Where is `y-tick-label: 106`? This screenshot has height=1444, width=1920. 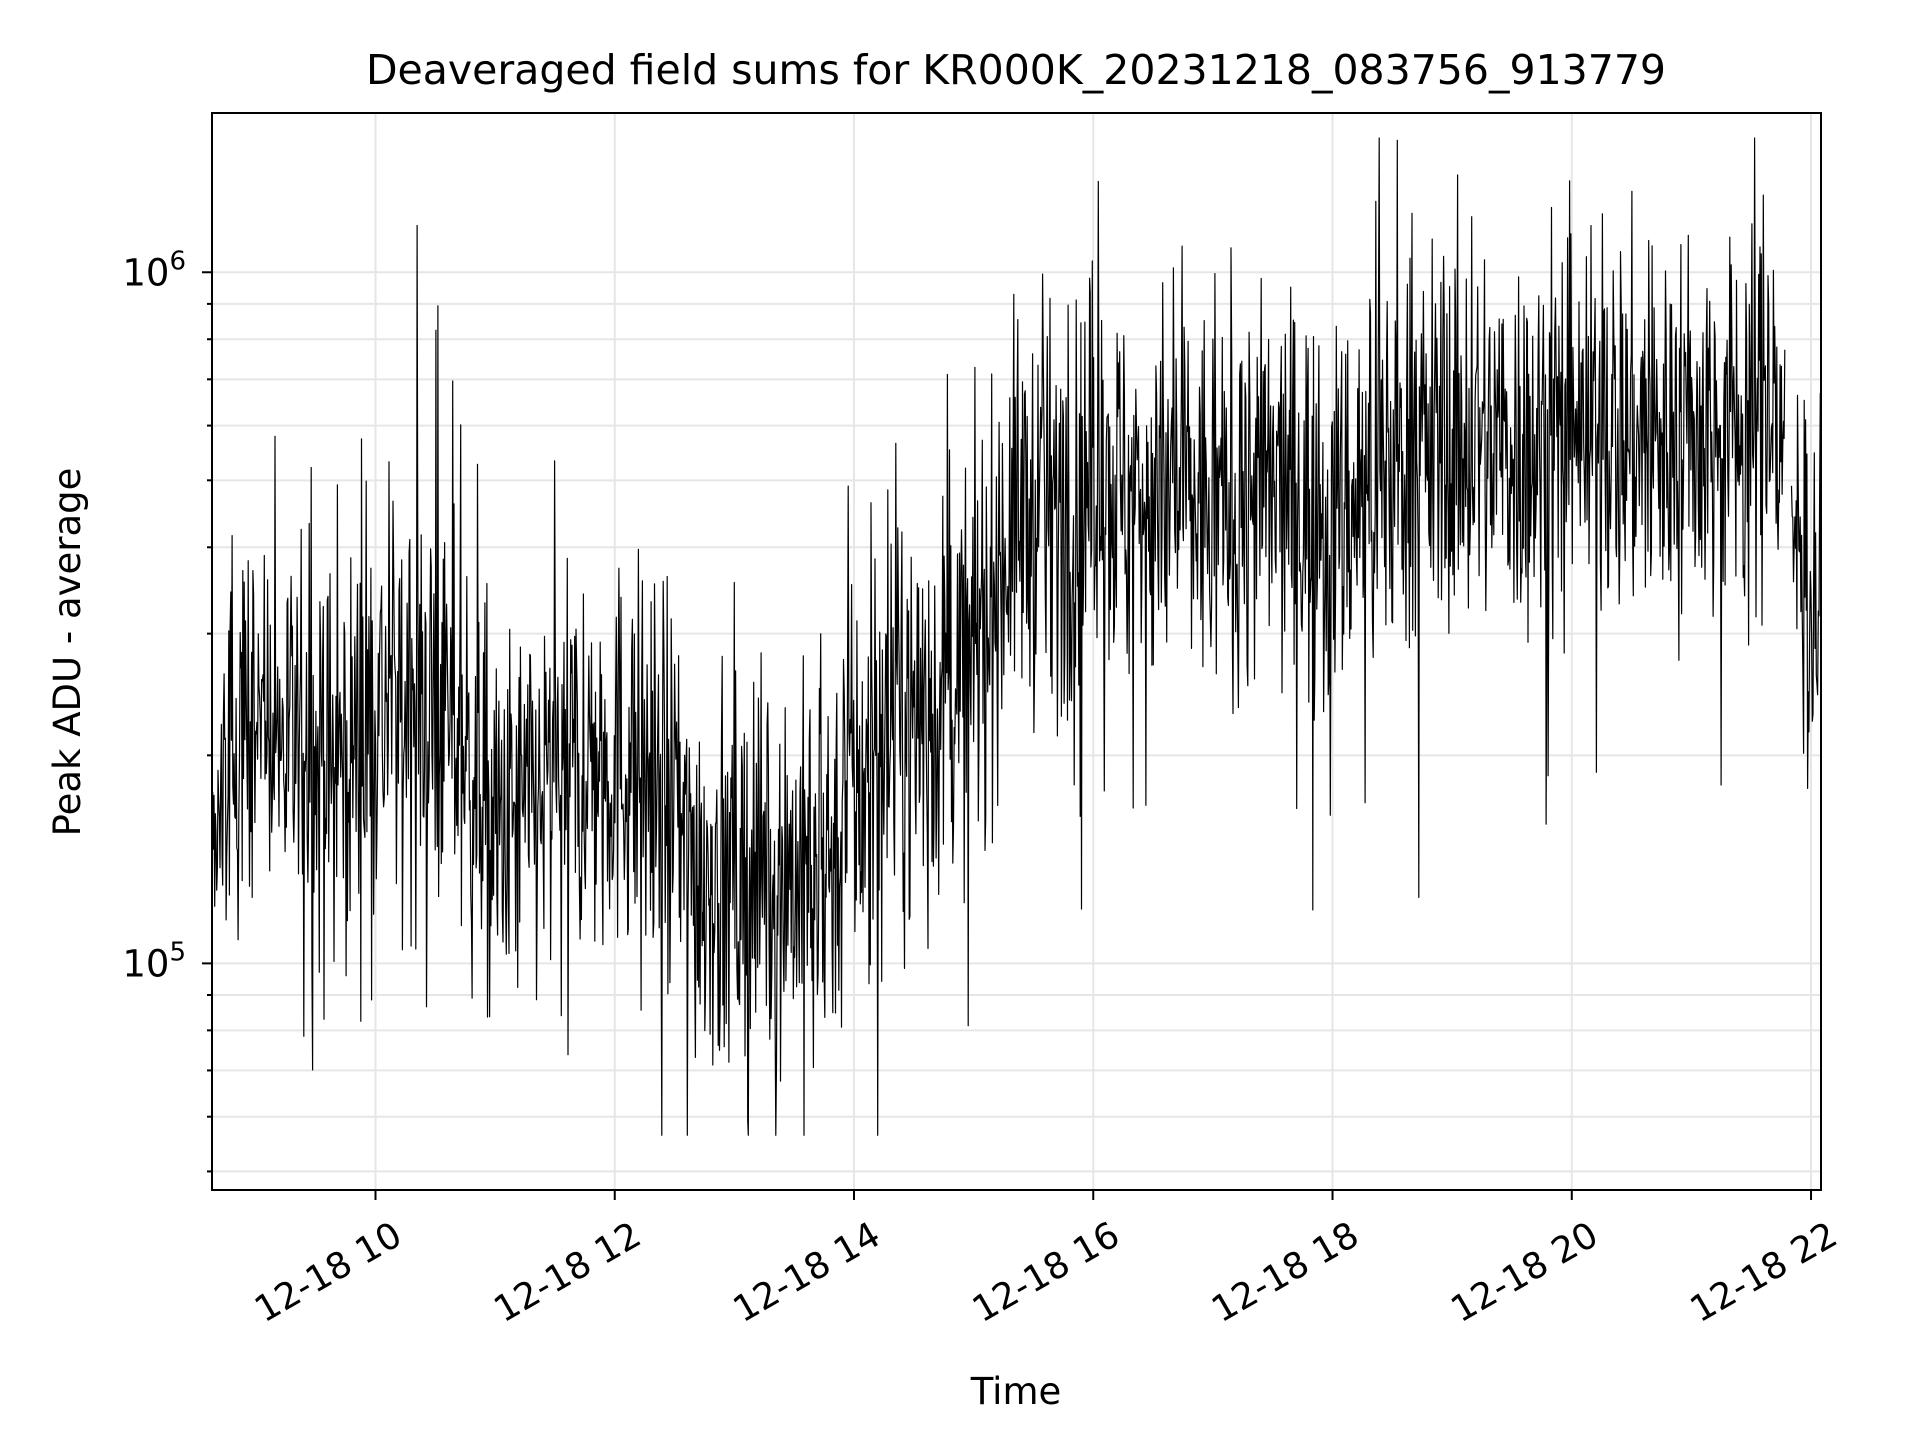 y-tick-label: 106 is located at coordinates (154, 270).